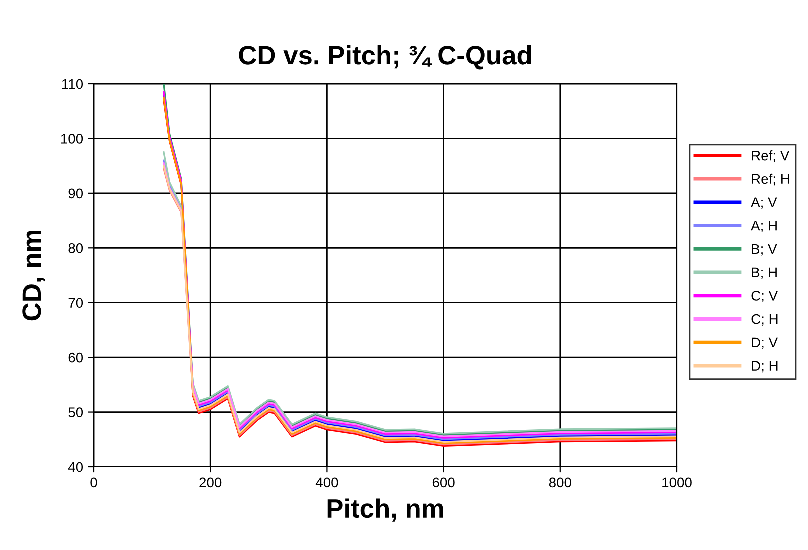 The image size is (808, 550). Describe the element at coordinates (764, 204) in the screenshot. I see `legend-label: A; V` at that location.